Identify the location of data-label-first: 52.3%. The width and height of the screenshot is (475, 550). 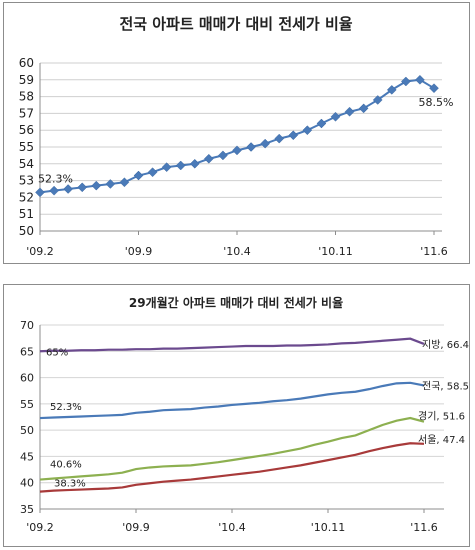
(55, 178).